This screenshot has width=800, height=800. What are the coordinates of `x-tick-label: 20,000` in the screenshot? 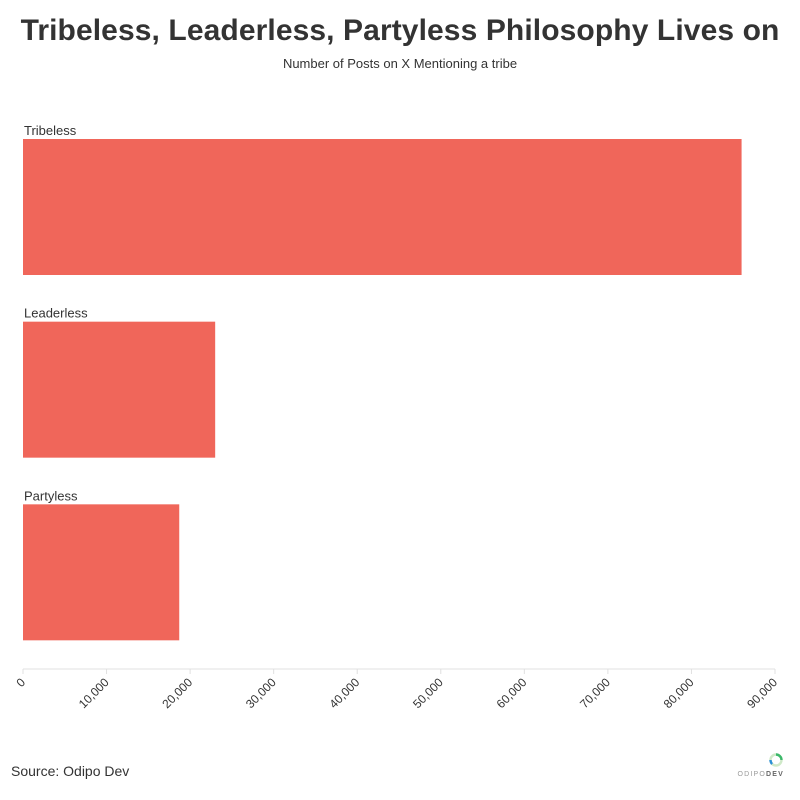 It's located at (177, 693).